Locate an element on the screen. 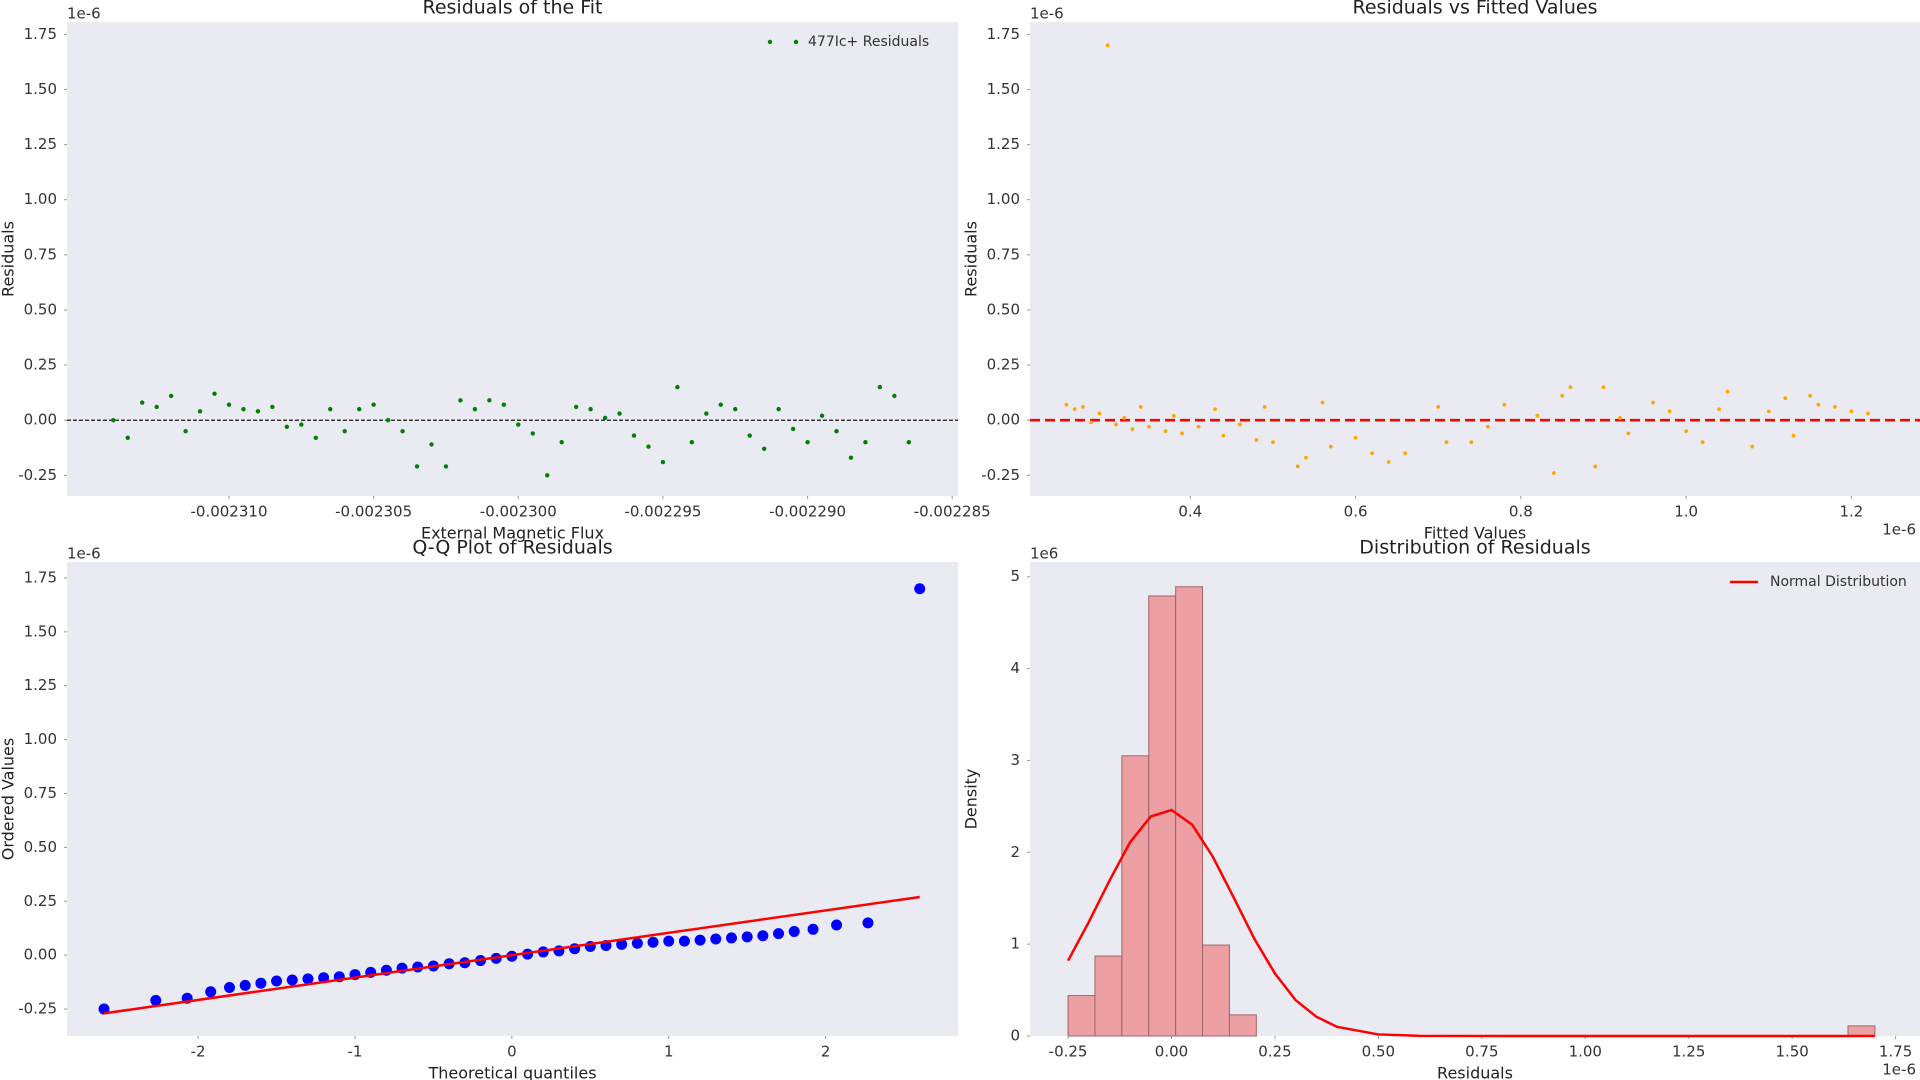  y-tick-label: -0.25 is located at coordinates (37, 475).